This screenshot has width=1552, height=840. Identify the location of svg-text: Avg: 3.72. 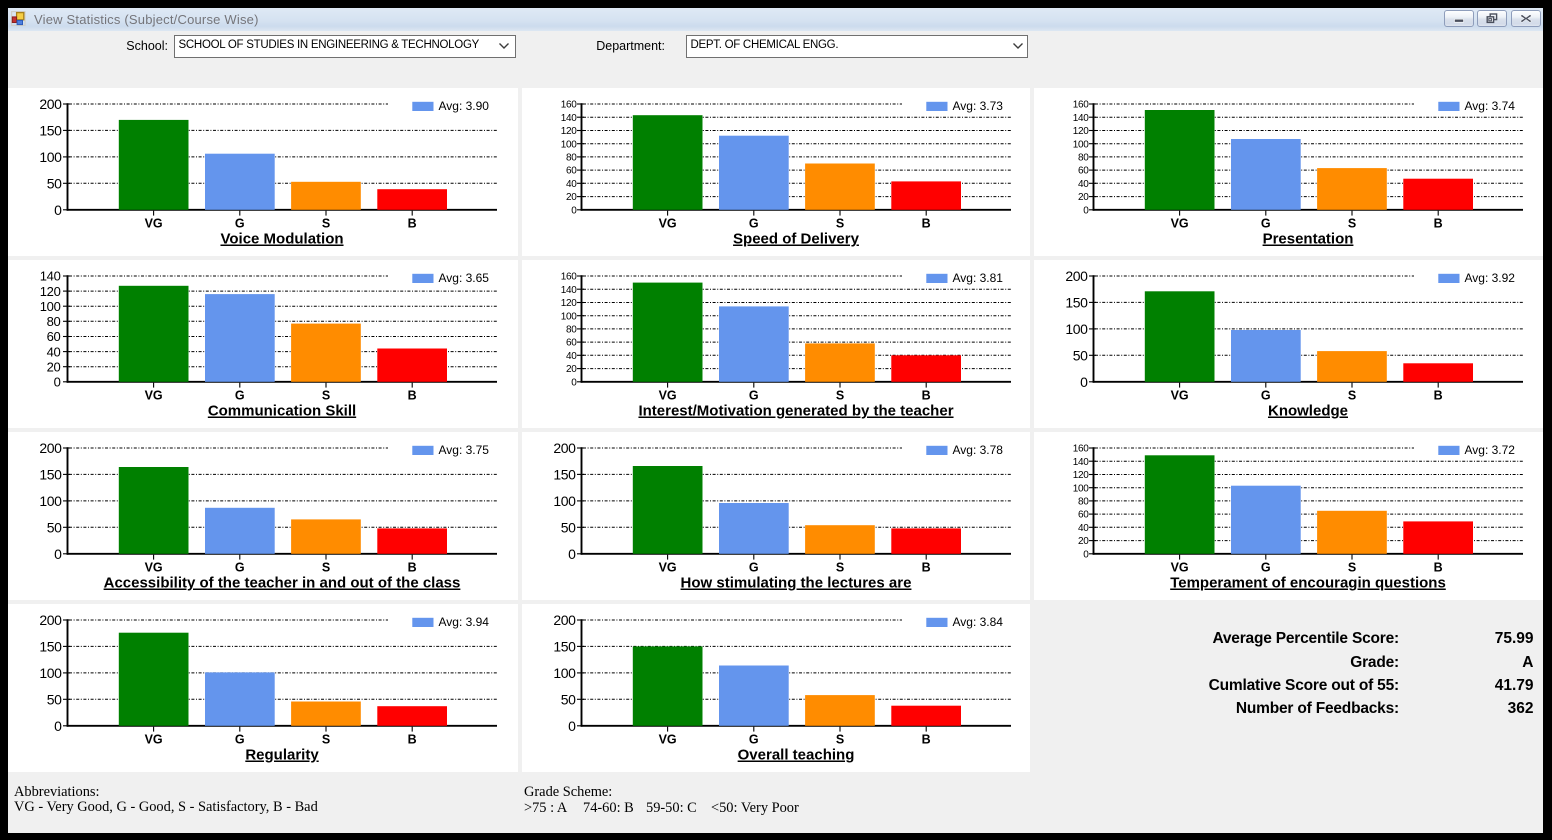
(1490, 450).